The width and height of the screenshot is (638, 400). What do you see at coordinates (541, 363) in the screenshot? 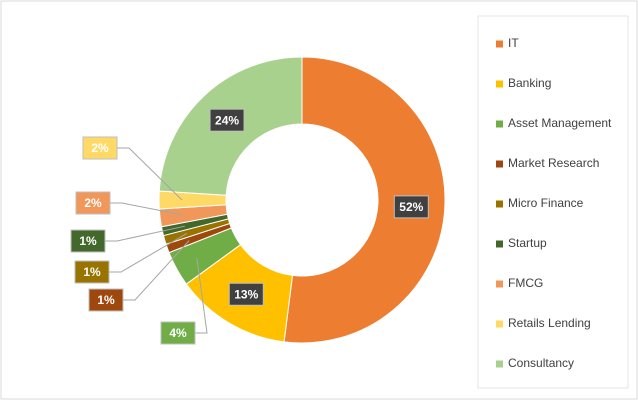
I see `legend-label: Consultancy` at bounding box center [541, 363].